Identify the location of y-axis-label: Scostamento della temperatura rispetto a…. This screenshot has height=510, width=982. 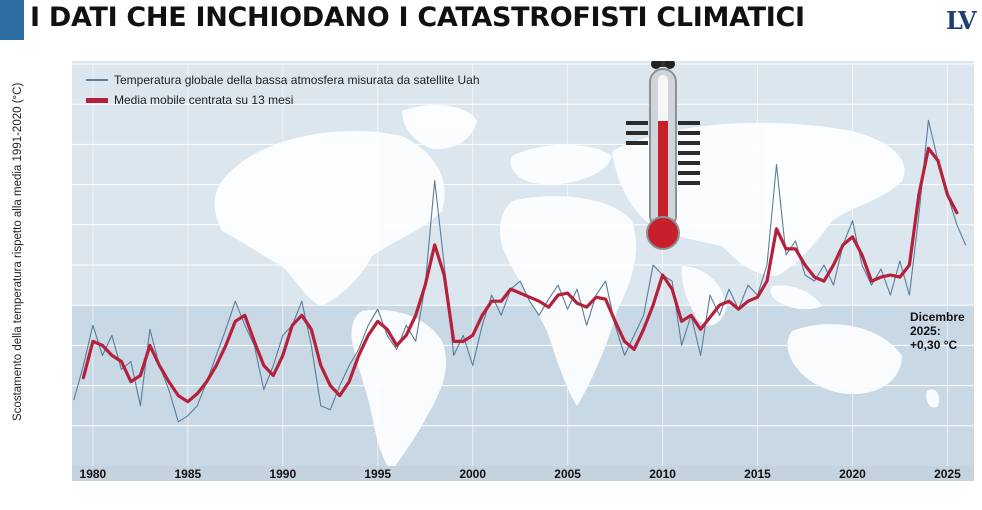
(18, 251).